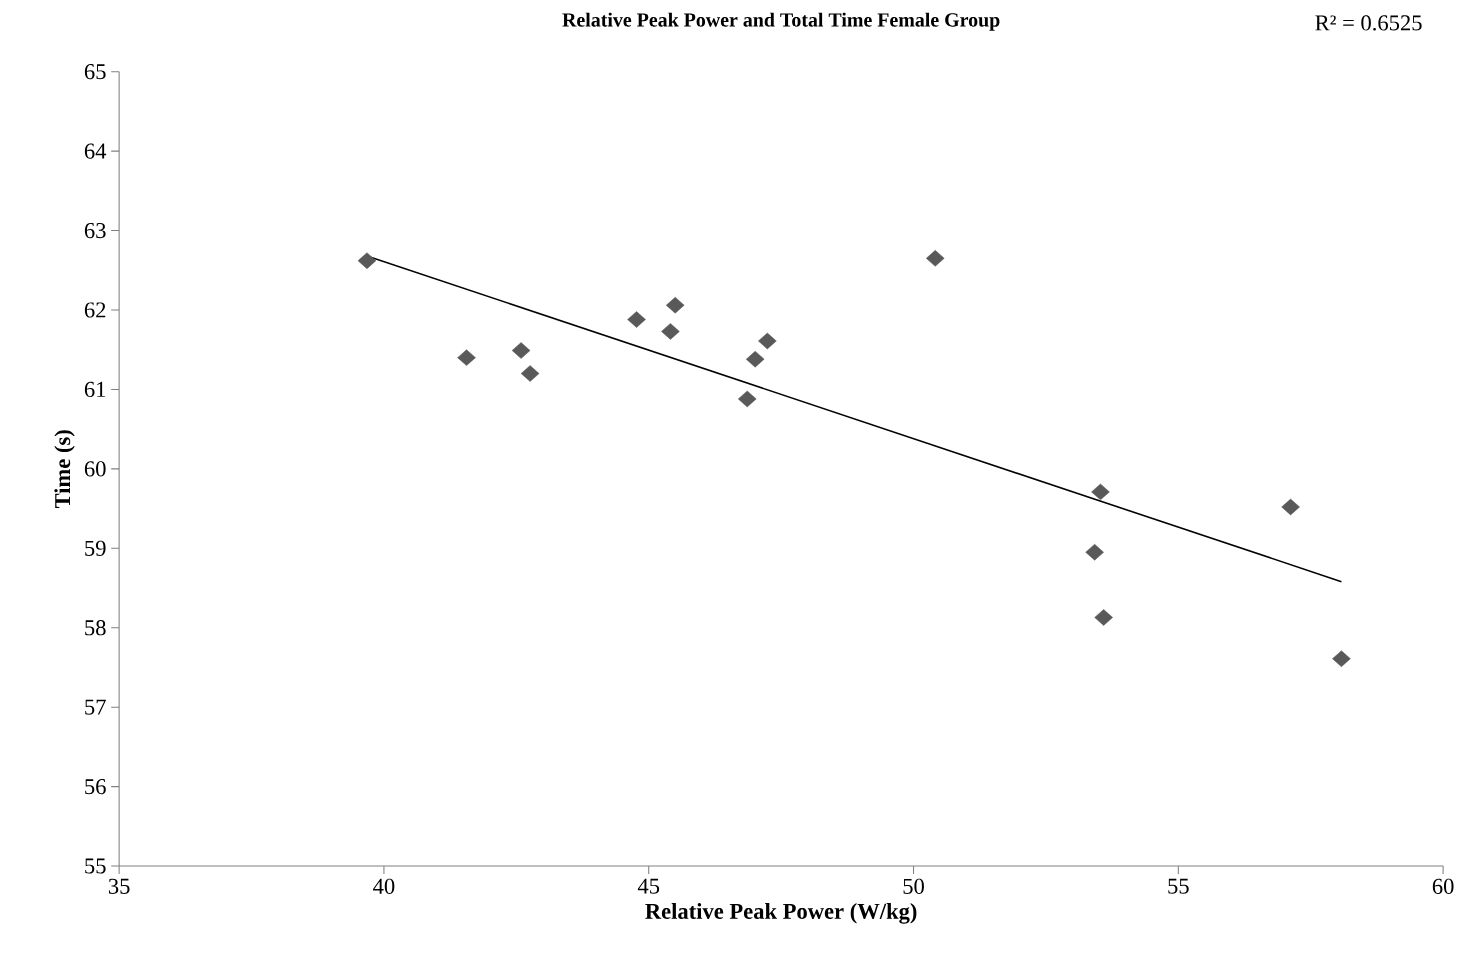  What do you see at coordinates (648, 886) in the screenshot?
I see `x-tick-label: 45` at bounding box center [648, 886].